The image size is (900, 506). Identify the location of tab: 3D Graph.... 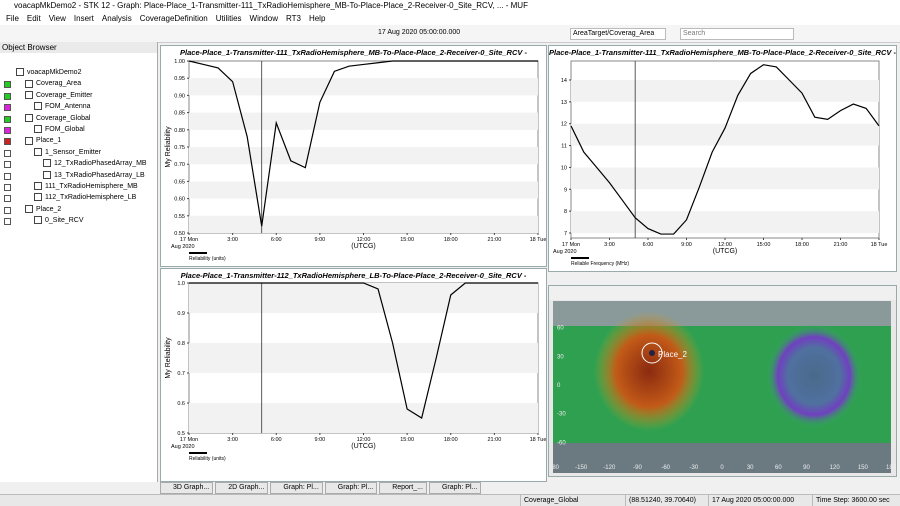
(187, 488).